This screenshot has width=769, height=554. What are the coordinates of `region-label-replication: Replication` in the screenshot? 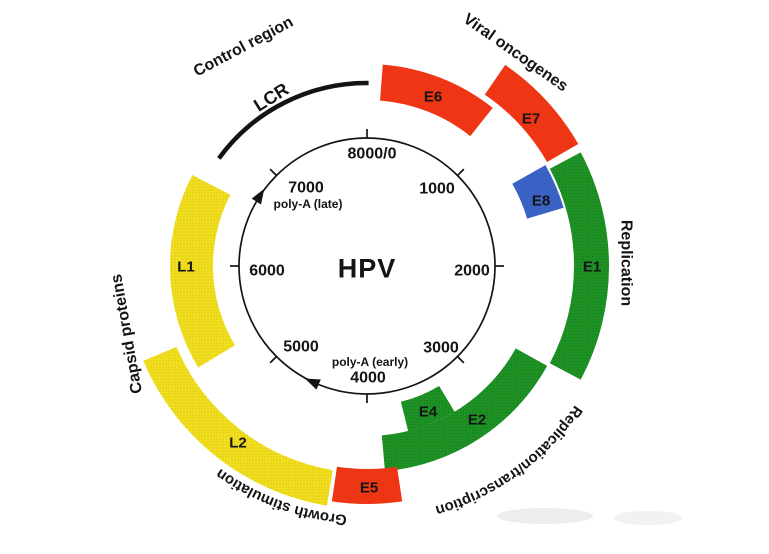 It's located at (625, 263).